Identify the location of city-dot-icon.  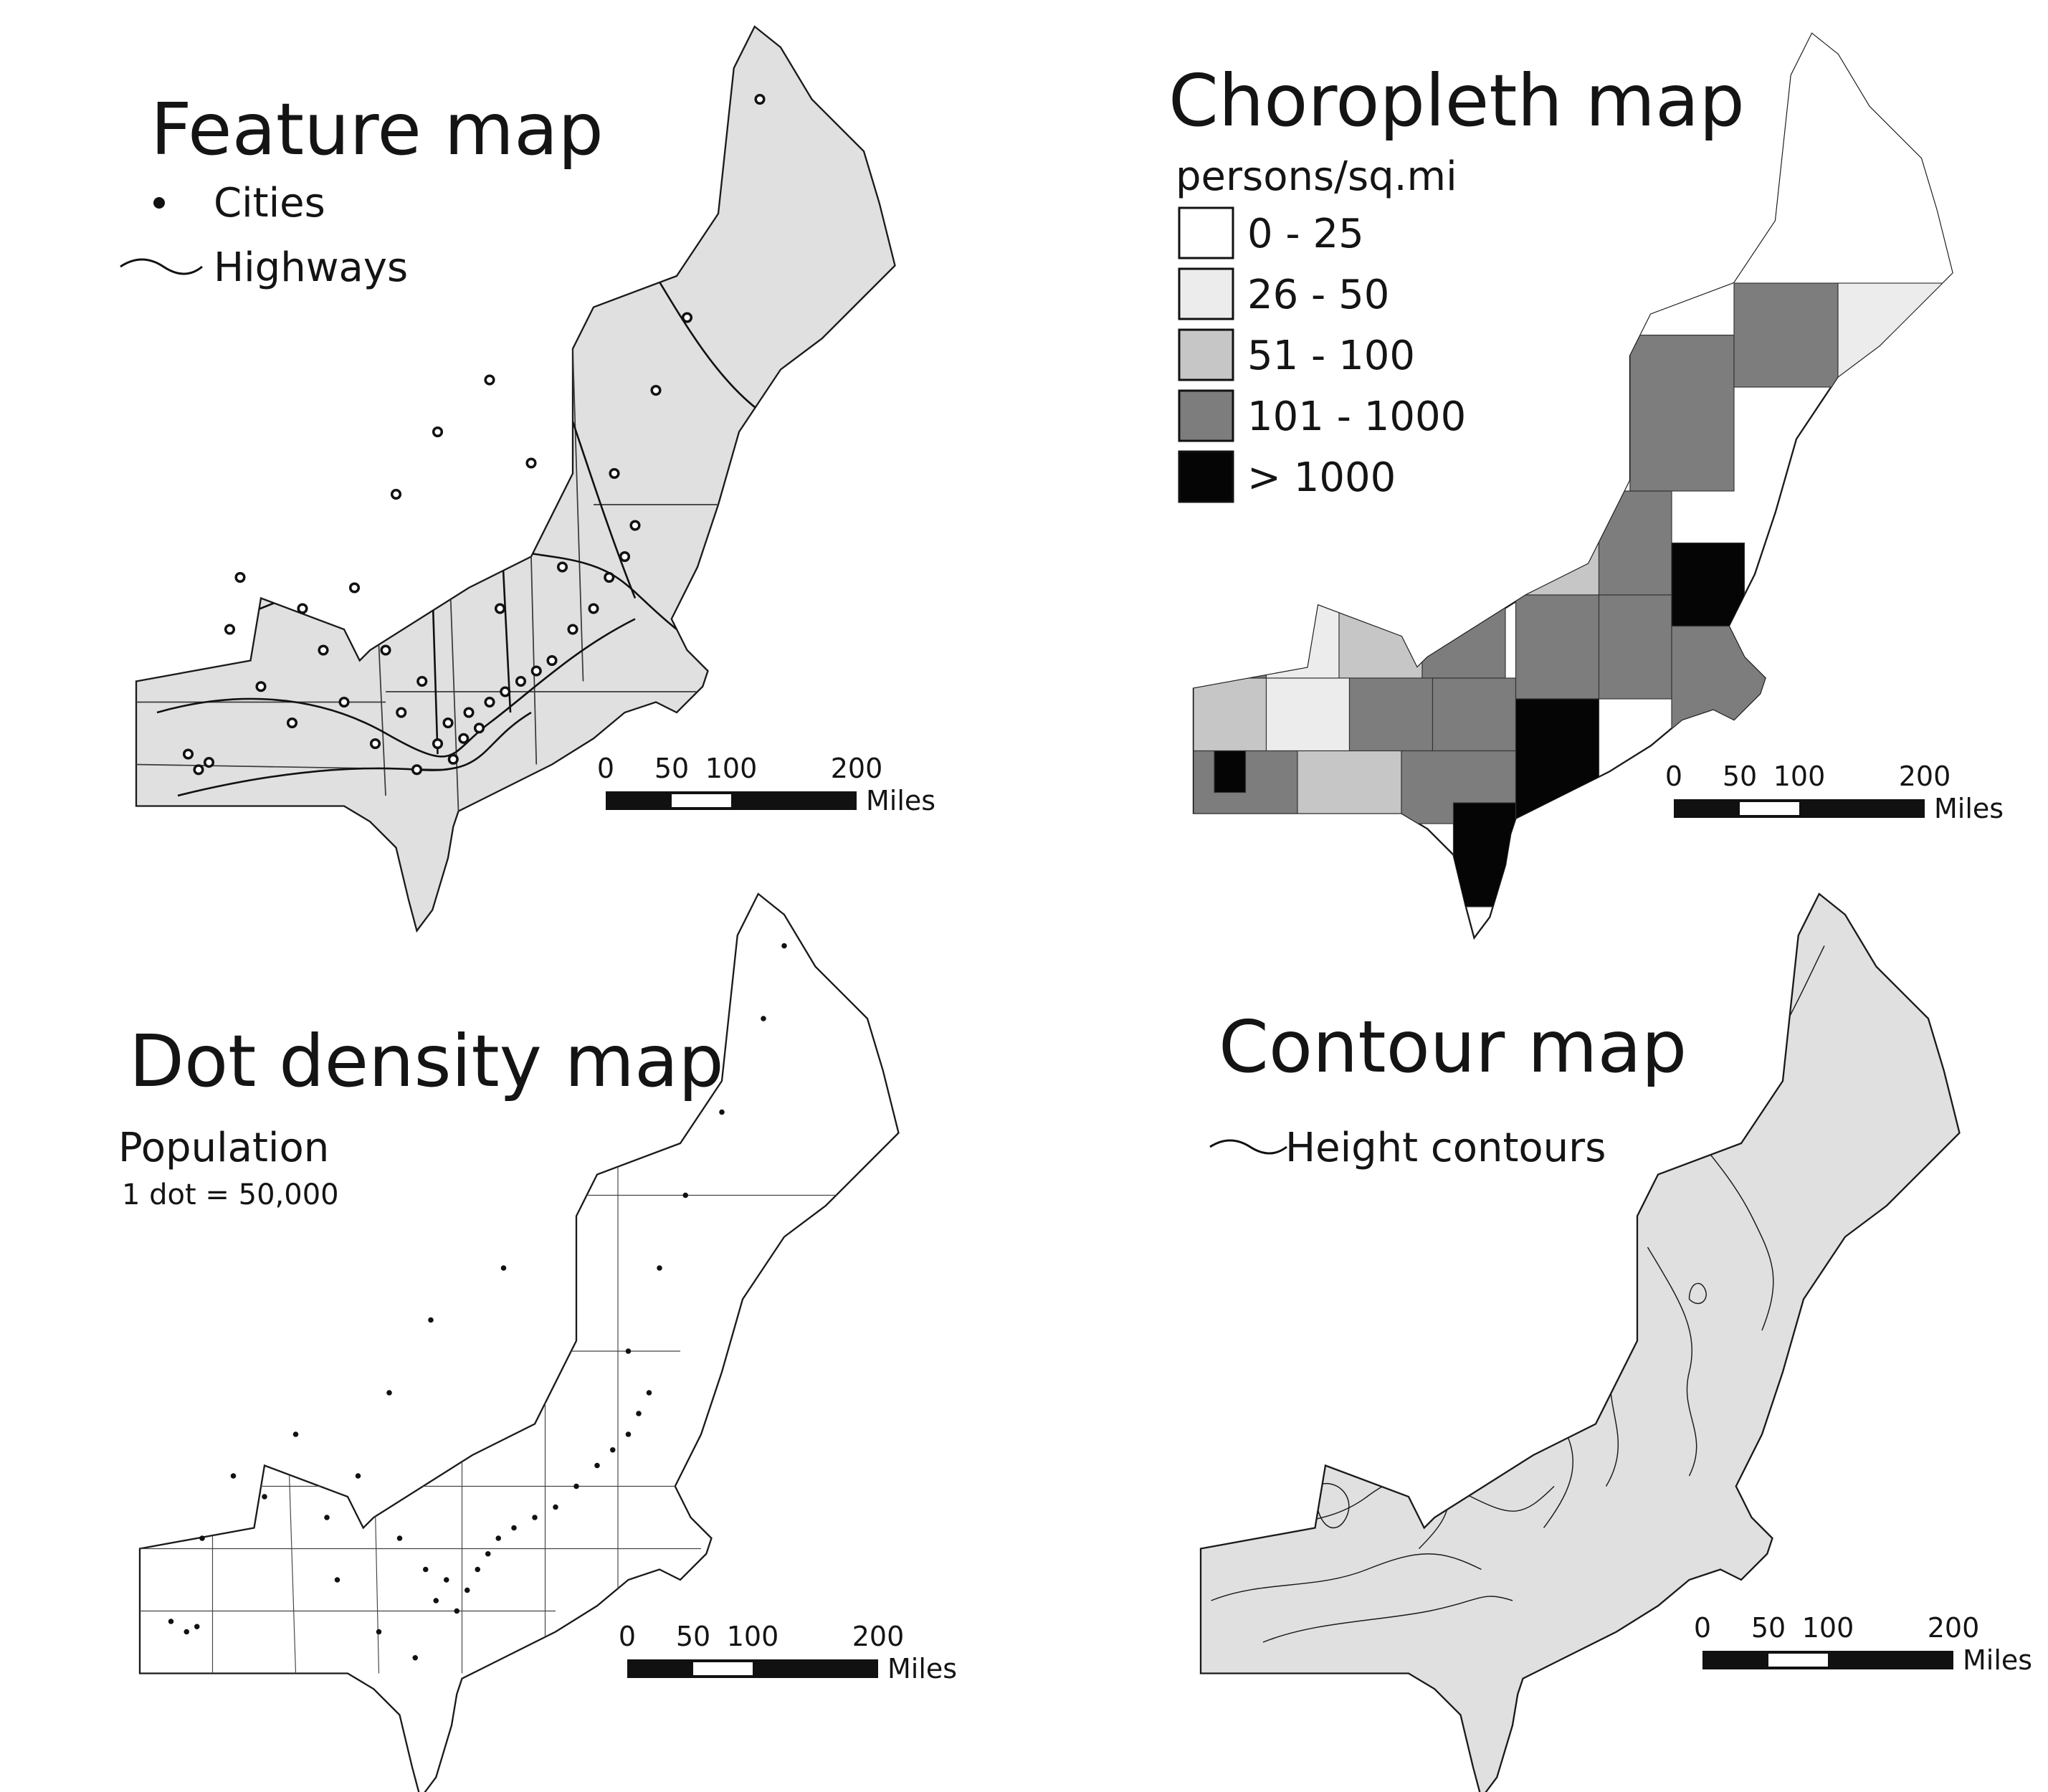
(159, 203).